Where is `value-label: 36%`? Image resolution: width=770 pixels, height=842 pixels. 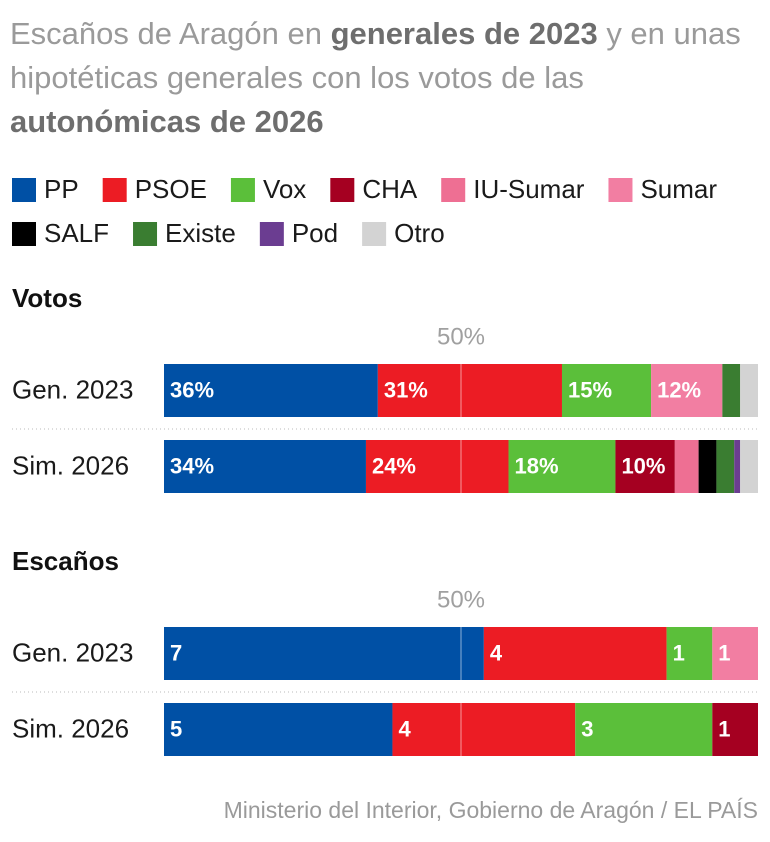 value-label: 36% is located at coordinates (192, 389).